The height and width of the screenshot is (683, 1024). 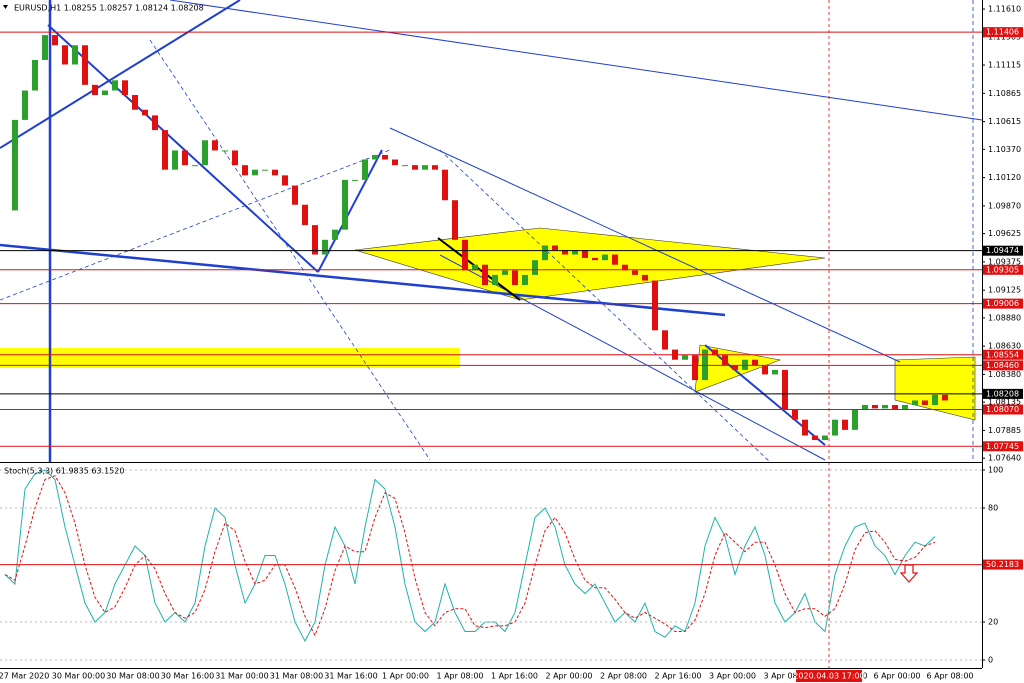 What do you see at coordinates (1002, 250) in the screenshot?
I see `level-label: 1.09474` at bounding box center [1002, 250].